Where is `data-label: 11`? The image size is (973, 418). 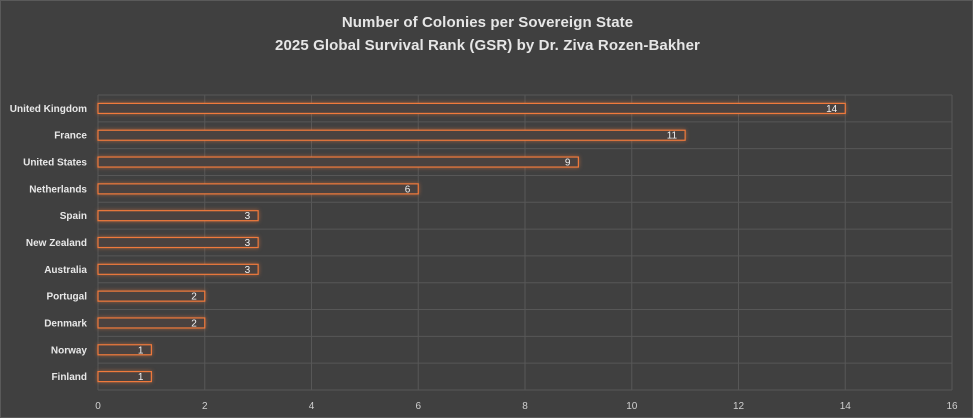 data-label: 11 is located at coordinates (672, 136).